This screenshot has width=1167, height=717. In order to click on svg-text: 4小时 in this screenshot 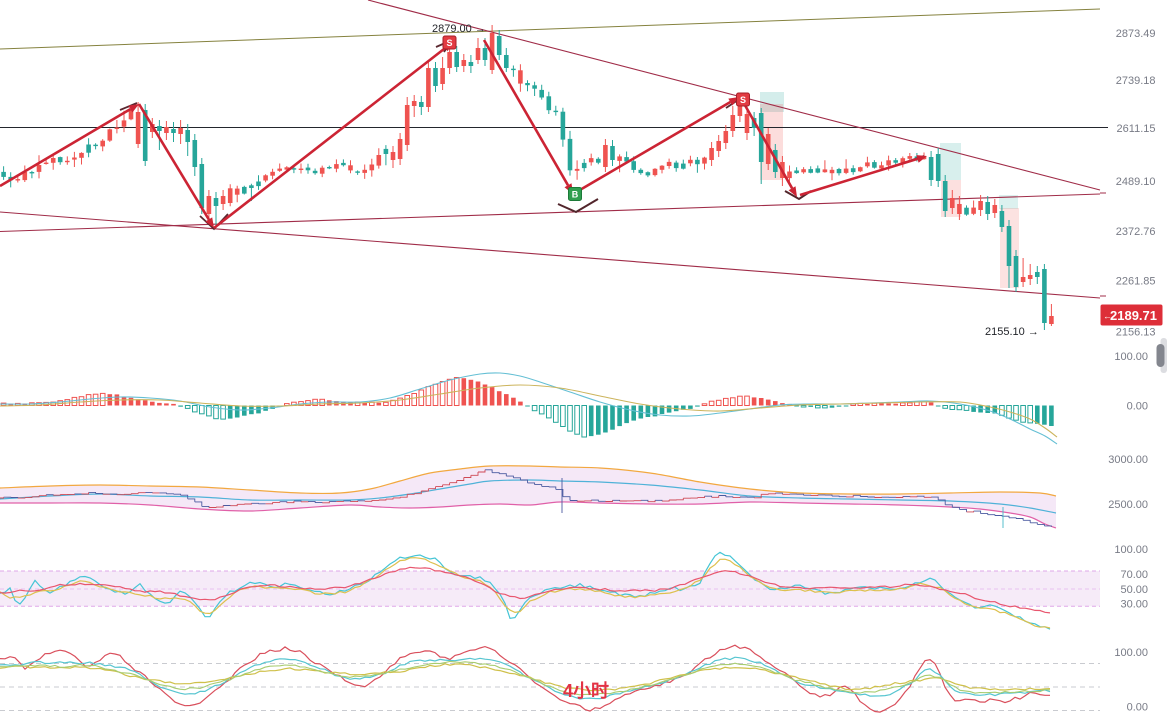, I will do `click(586, 691)`.